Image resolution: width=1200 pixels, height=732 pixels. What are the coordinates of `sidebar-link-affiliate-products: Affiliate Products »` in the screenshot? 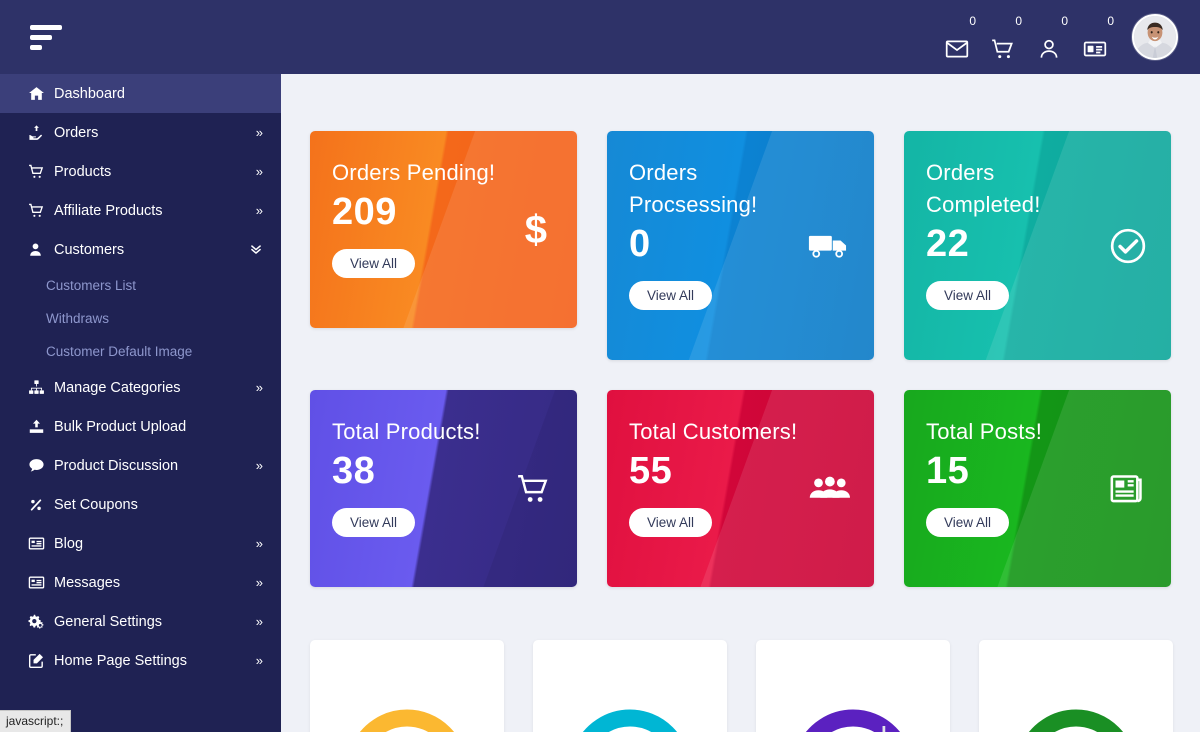 It's located at (140, 210).